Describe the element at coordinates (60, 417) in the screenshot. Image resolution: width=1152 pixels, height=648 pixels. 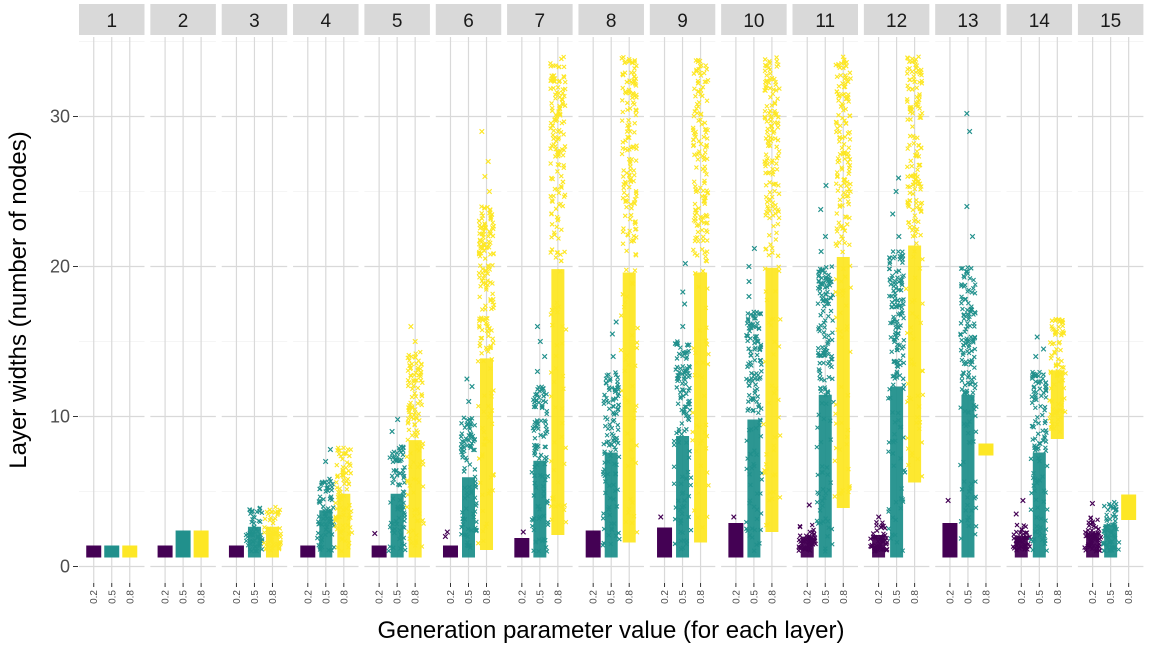
I see `y-tick-label: 10` at that location.